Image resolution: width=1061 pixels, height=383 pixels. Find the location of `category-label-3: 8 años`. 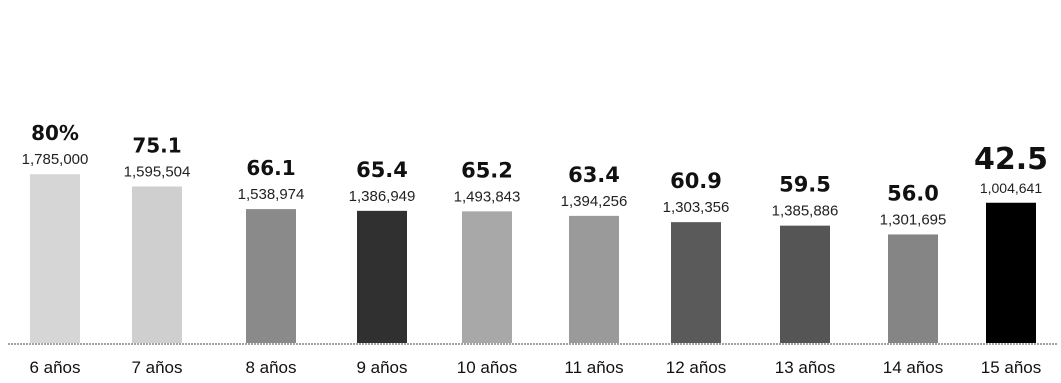

category-label-3: 8 años is located at coordinates (270, 367).